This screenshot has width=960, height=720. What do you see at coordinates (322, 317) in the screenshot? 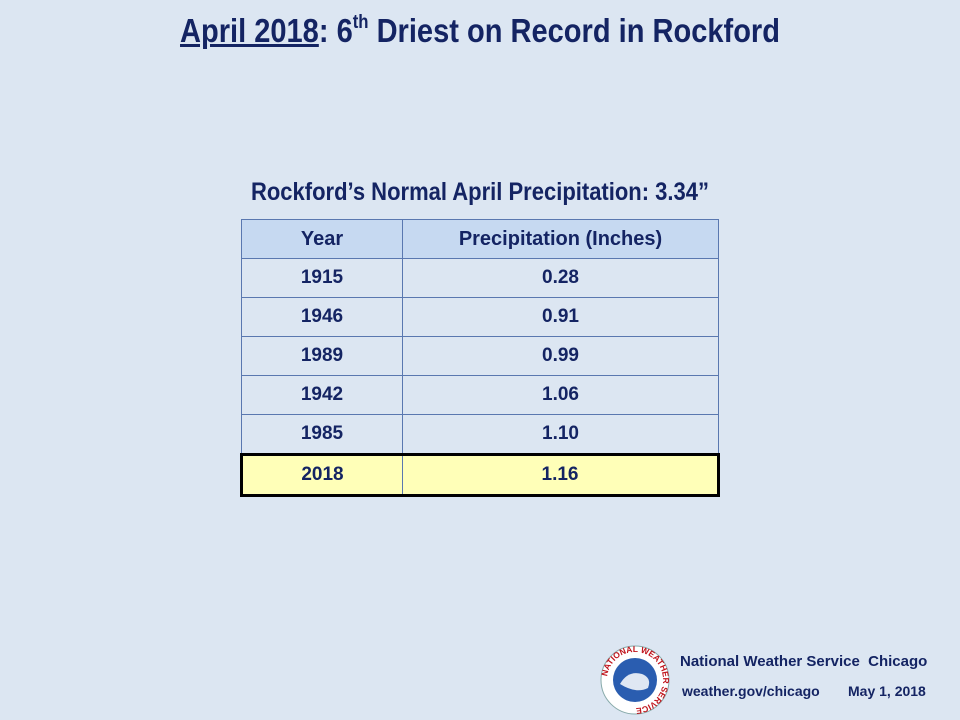
I see `year-cell: 1946` at bounding box center [322, 317].